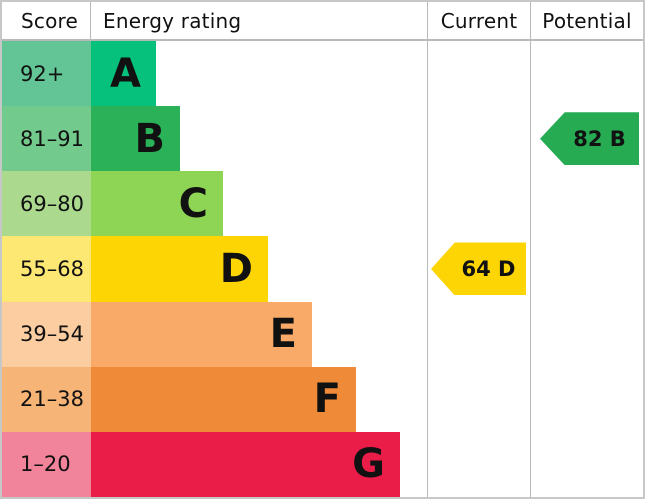 This screenshot has height=499, width=645. Describe the element at coordinates (46, 269) in the screenshot. I see `band-score-label: 55–68` at that location.